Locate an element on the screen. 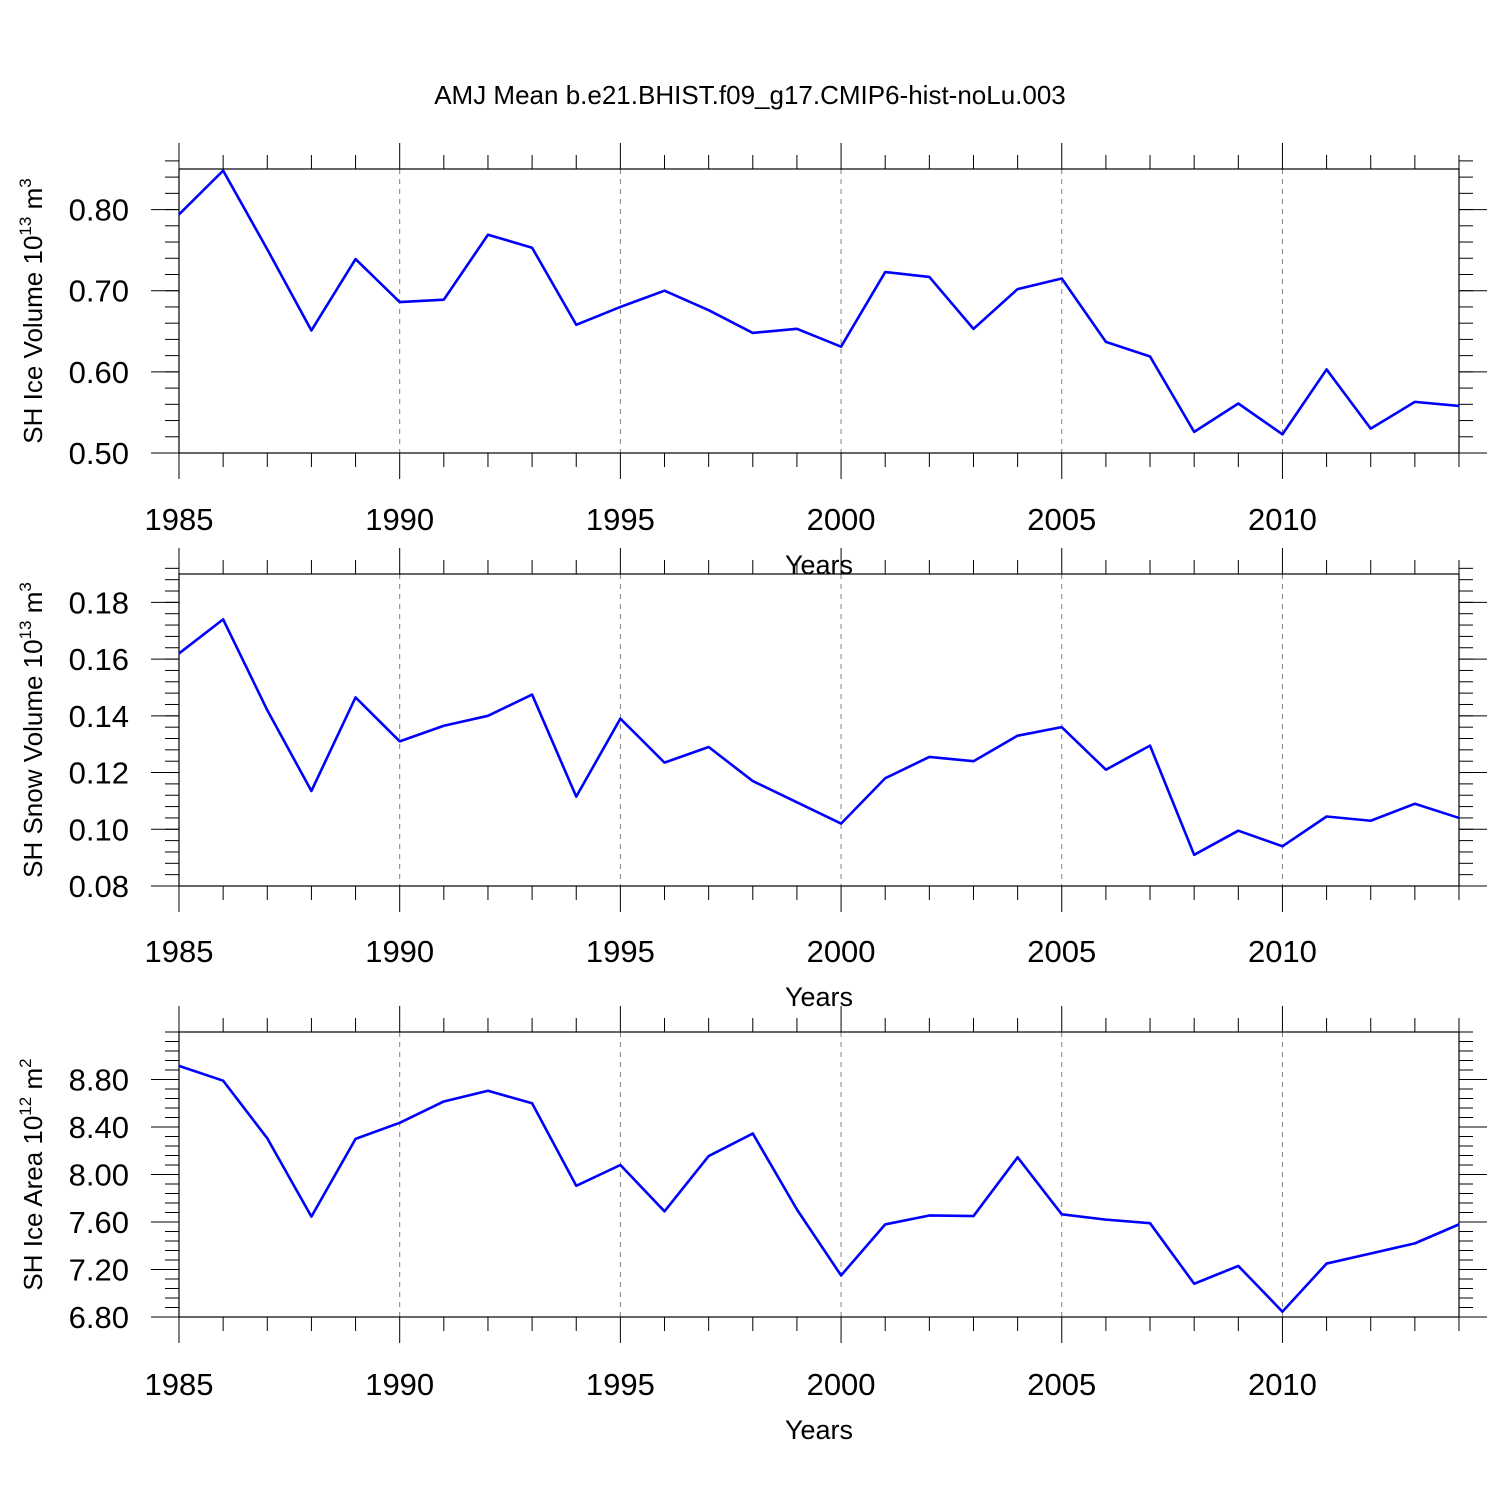 The height and width of the screenshot is (1500, 1500). snow-volume-y-tick-label: 0.08 is located at coordinates (99, 886).